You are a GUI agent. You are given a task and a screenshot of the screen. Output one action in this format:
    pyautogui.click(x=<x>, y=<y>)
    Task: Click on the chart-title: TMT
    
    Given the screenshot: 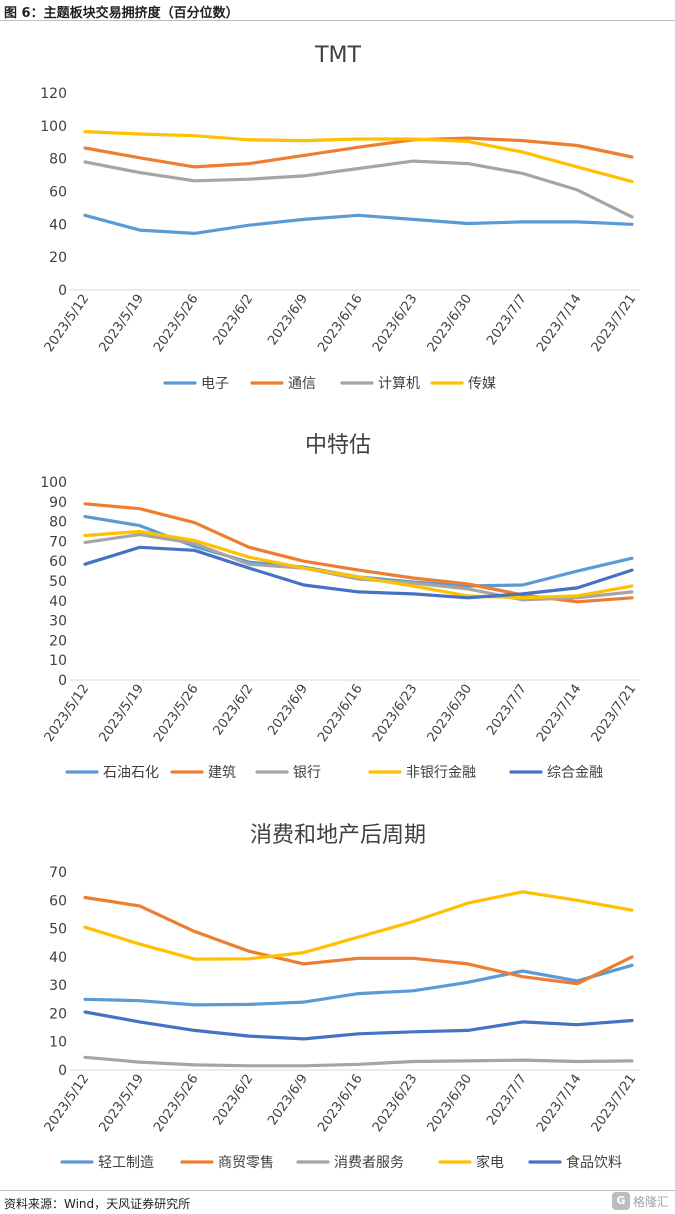 What is the action you would take?
    pyautogui.click(x=337, y=55)
    